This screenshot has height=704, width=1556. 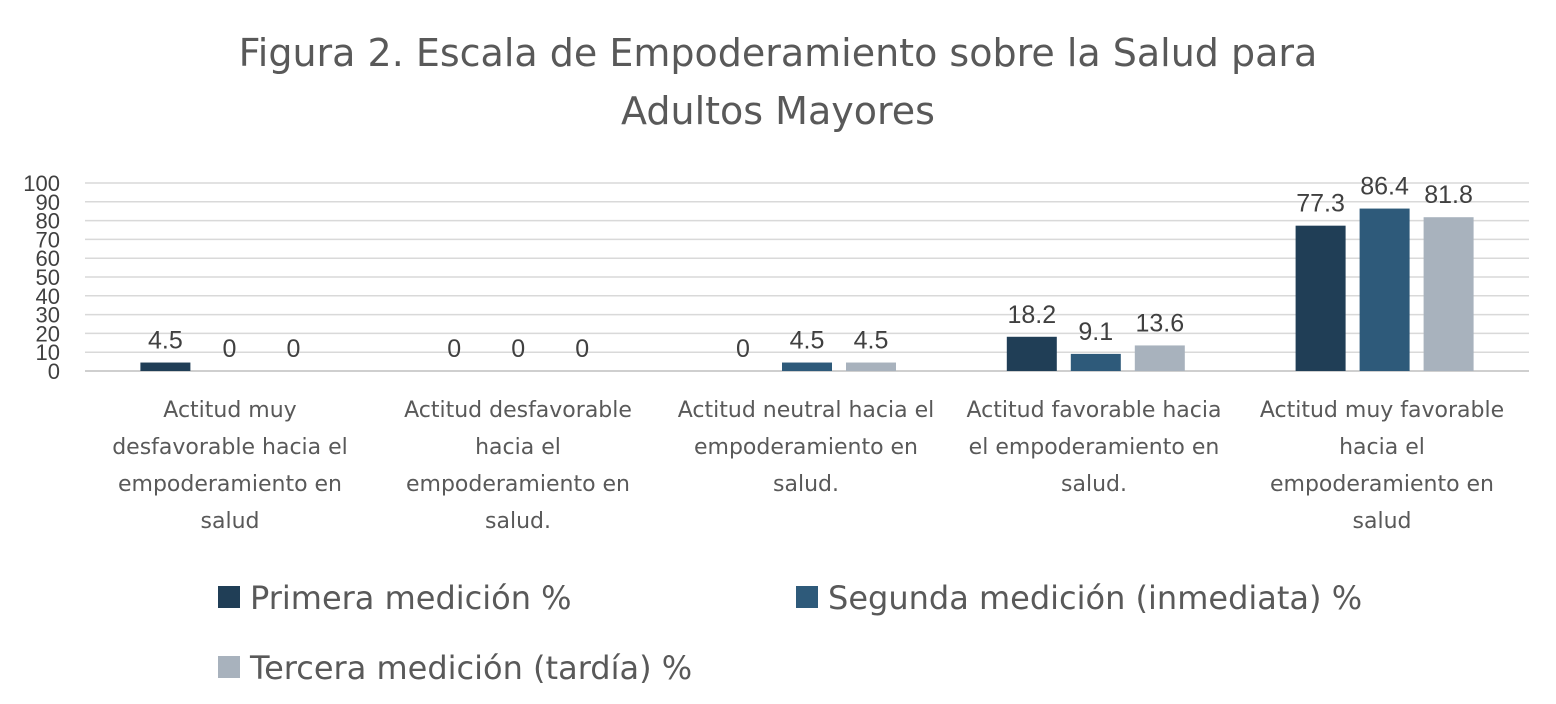 I want to click on legend-item-tercera: Tercera medición (tardía) %, so click(x=455, y=668).